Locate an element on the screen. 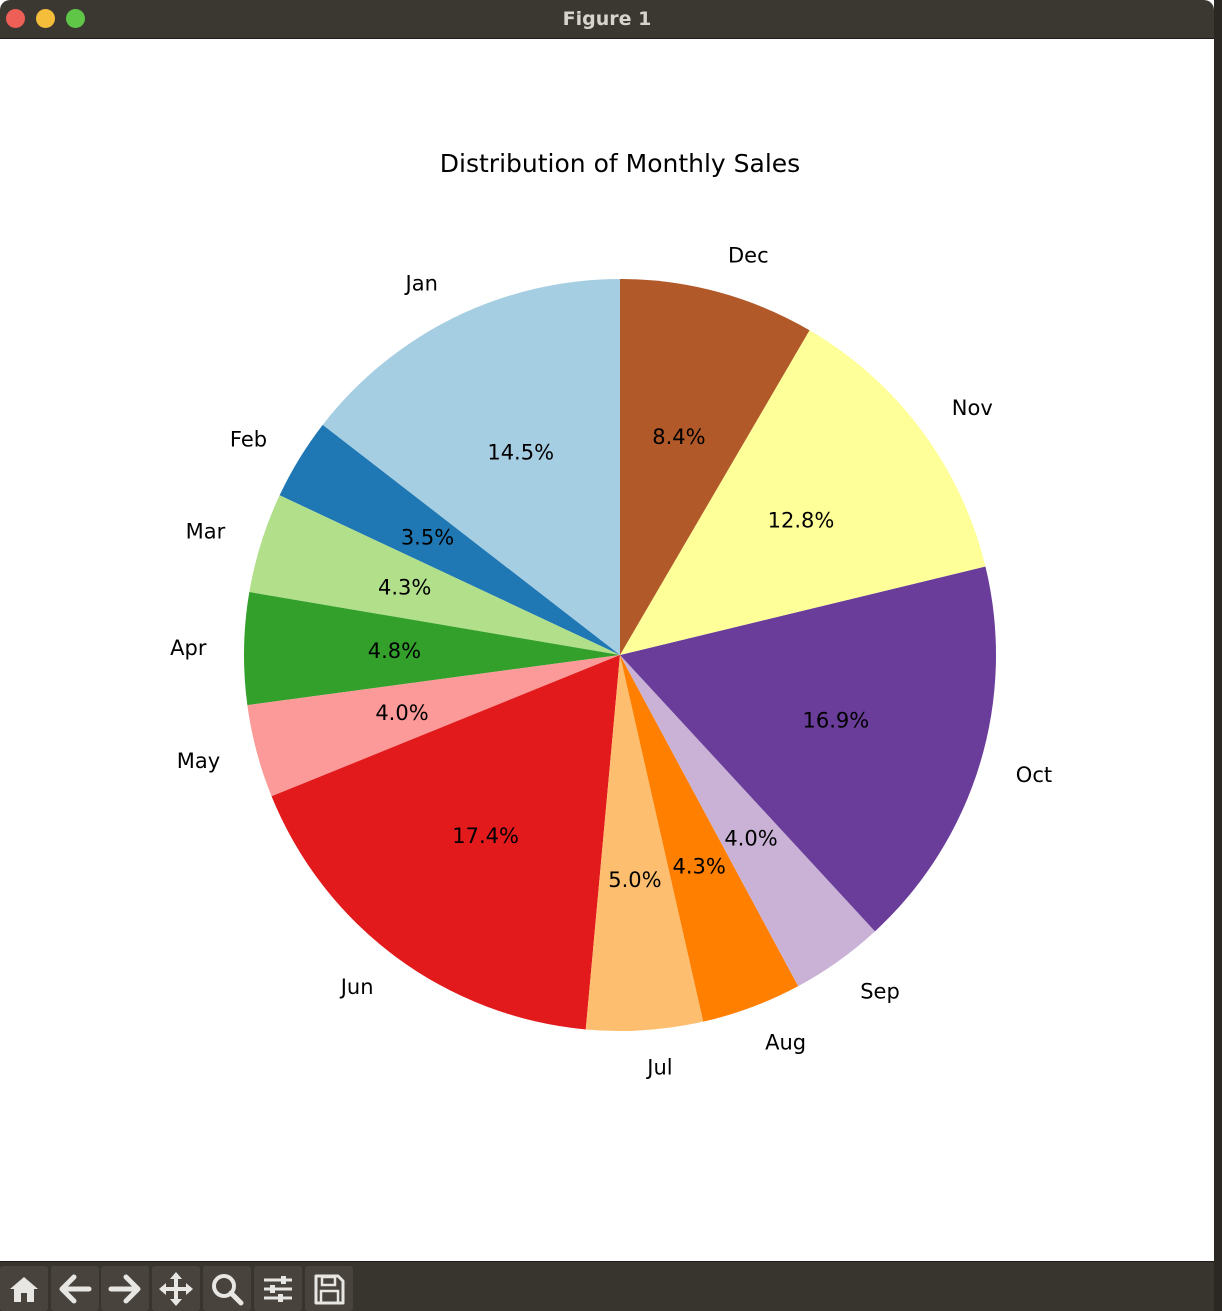 The width and height of the screenshot is (1222, 1311). slice-label-mar: Mar is located at coordinates (206, 531).